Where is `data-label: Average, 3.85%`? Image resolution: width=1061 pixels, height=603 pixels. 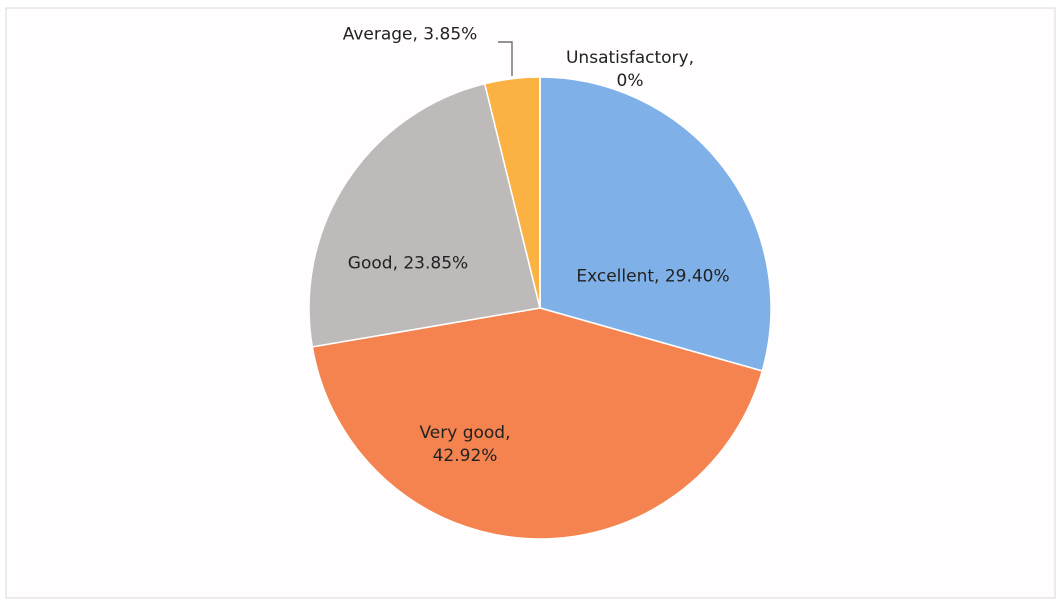
data-label: Average, 3.85% is located at coordinates (410, 34).